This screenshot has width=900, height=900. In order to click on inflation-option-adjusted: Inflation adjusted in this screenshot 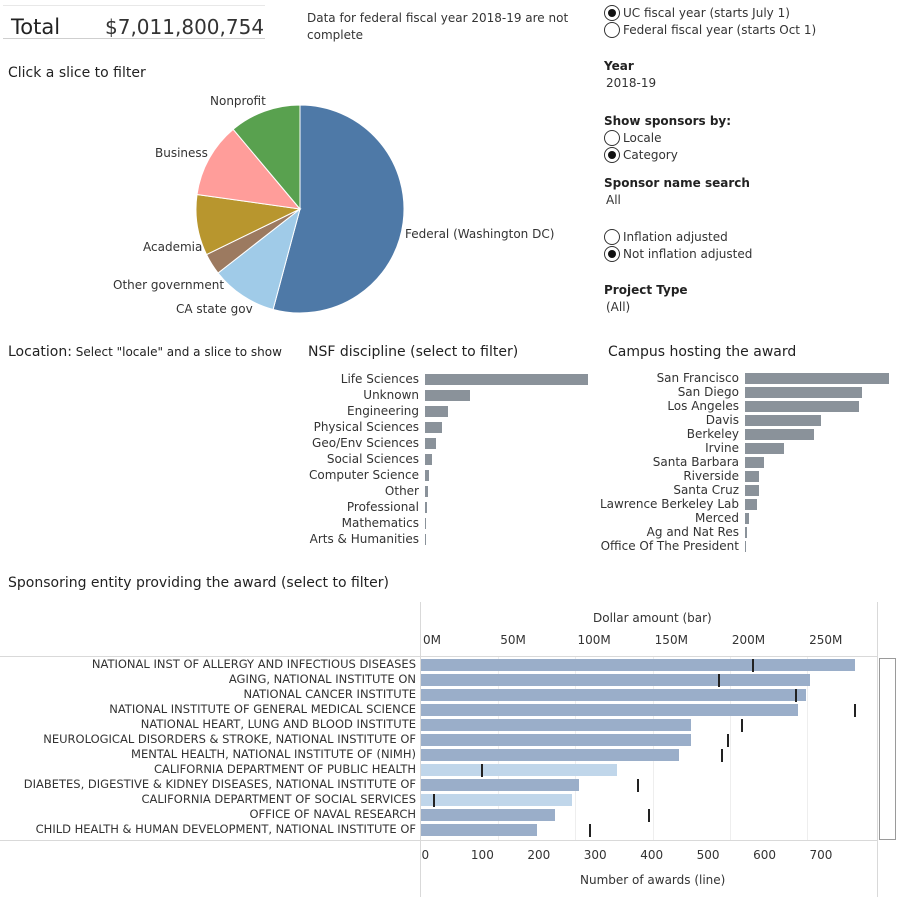, I will do `click(666, 237)`.